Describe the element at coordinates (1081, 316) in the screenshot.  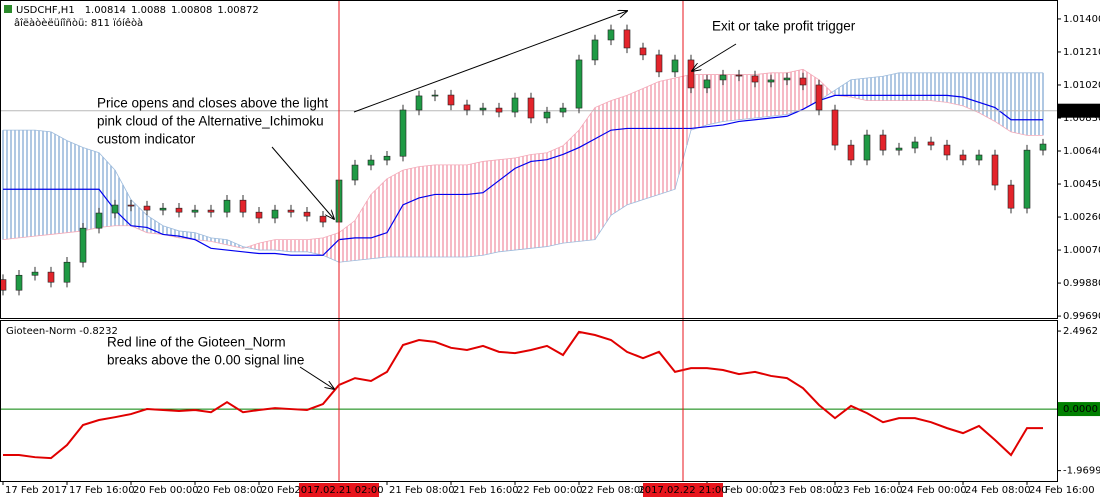
I see `y-tick-label: 0.99690` at that location.